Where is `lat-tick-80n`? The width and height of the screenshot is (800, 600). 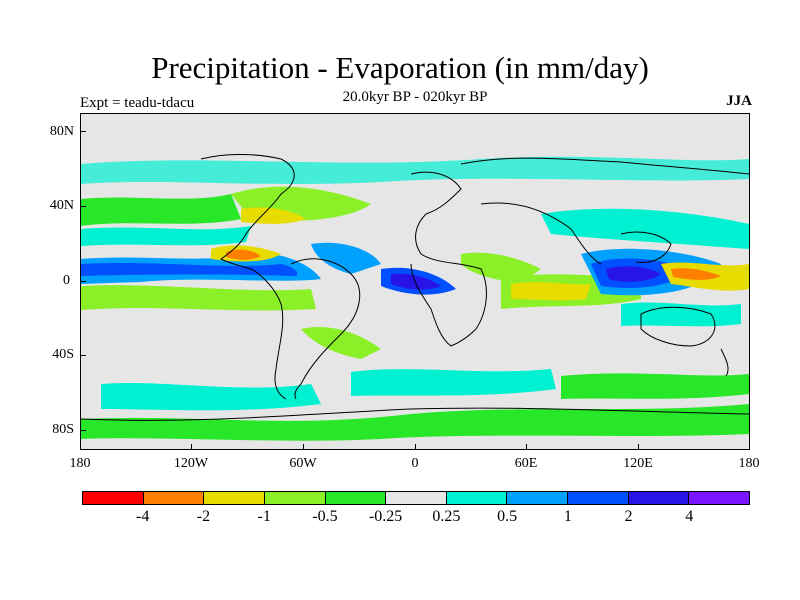 lat-tick-80n is located at coordinates (83, 131).